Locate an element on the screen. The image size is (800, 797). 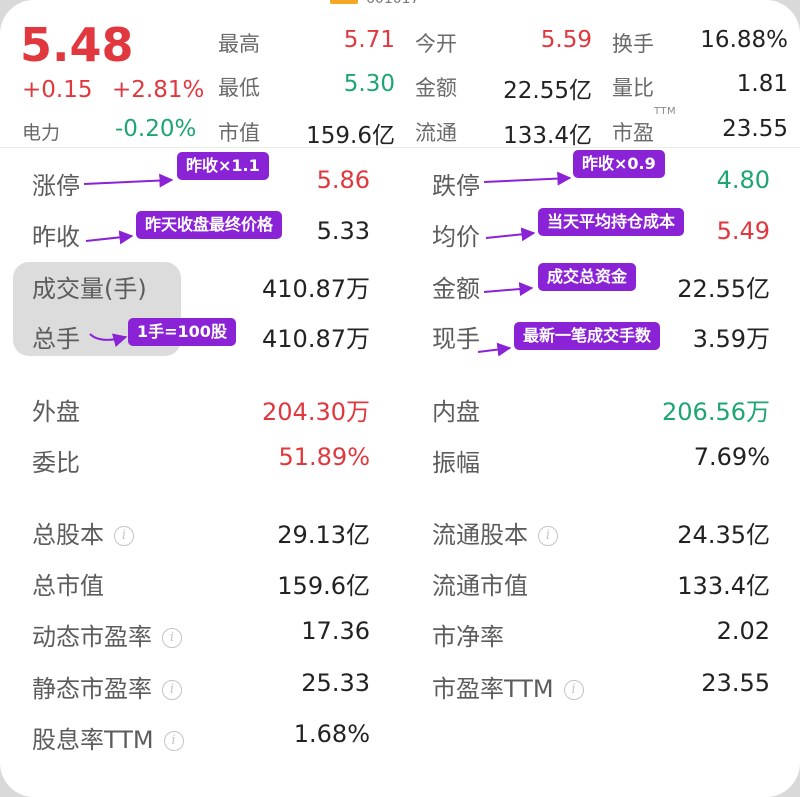
sector-change: -0.20% is located at coordinates (156, 129).